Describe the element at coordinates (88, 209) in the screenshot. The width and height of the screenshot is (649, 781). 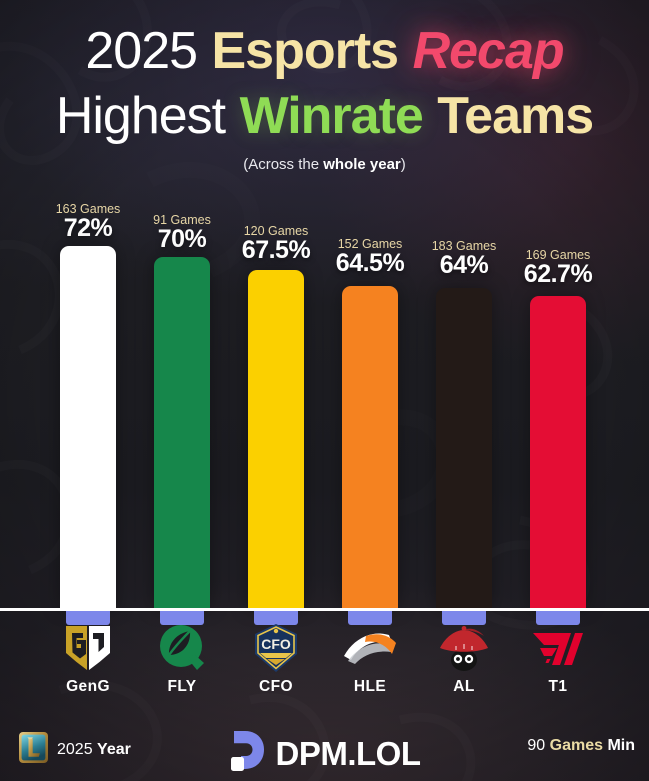
I see `games-count-label: 163 Games` at that location.